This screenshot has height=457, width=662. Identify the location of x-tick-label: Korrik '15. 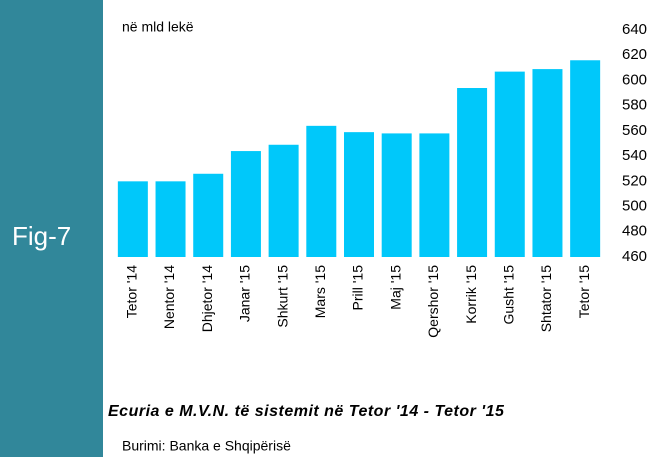
(471, 294).